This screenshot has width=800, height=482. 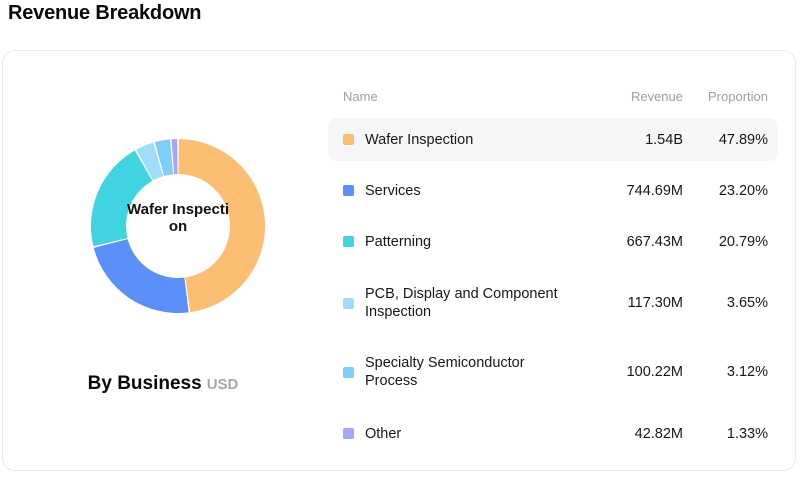 What do you see at coordinates (398, 241) in the screenshot?
I see `row-label: Patterning` at bounding box center [398, 241].